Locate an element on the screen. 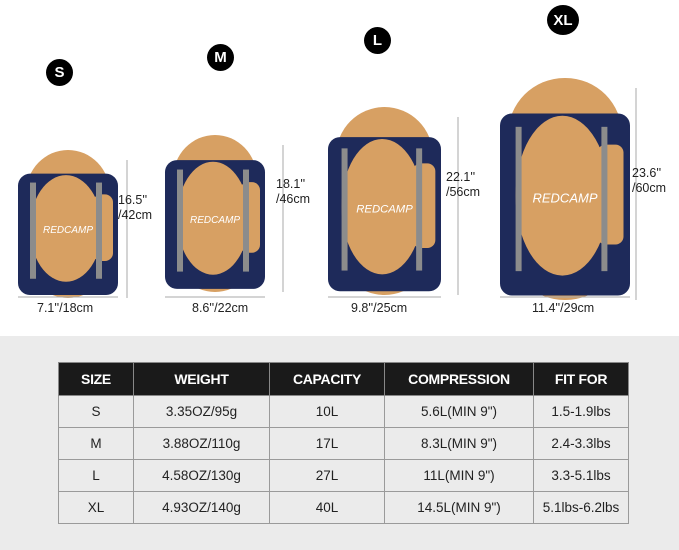 The width and height of the screenshot is (679, 550). table-row: L 4.58OZ/130g 27L 11L(MIN 9") 3.3-5.1lbs is located at coordinates (343, 475).